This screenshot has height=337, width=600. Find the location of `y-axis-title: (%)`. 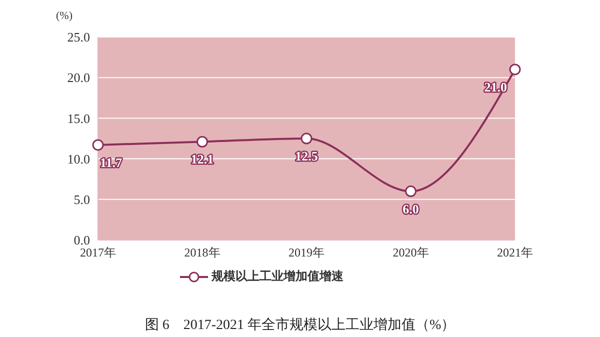

y-axis-title: (%) is located at coordinates (64, 16).